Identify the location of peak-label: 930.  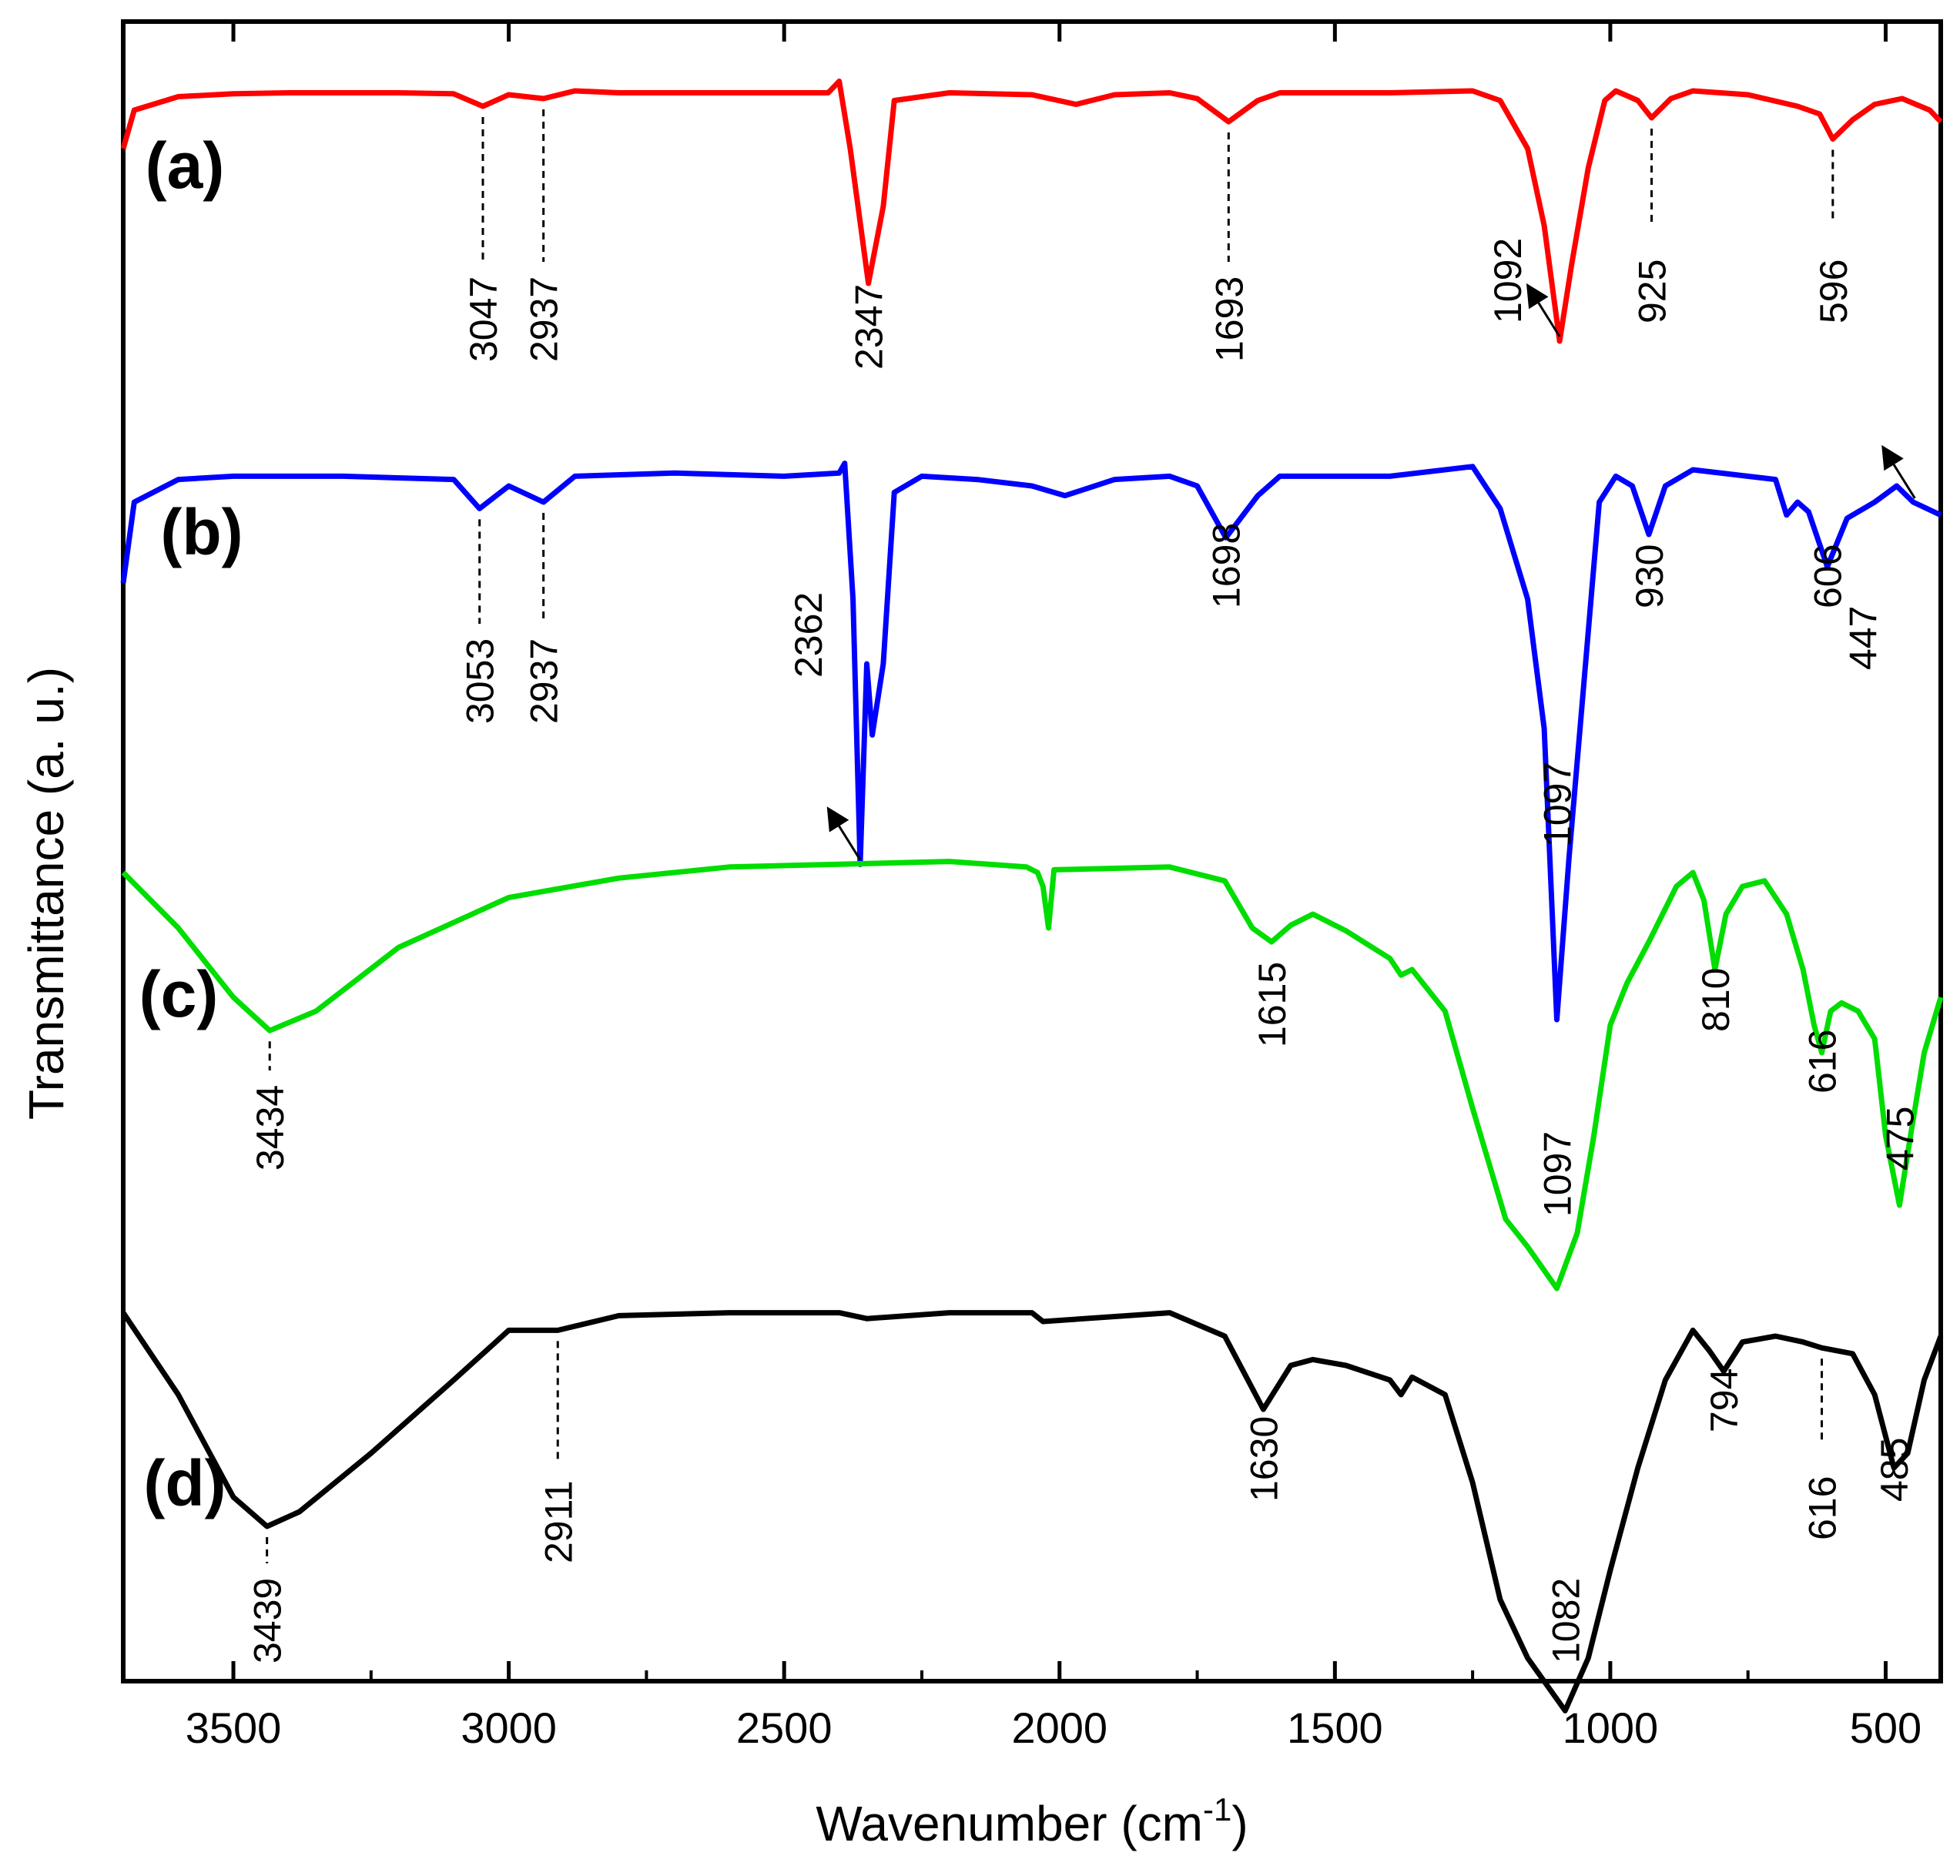
(1650, 576).